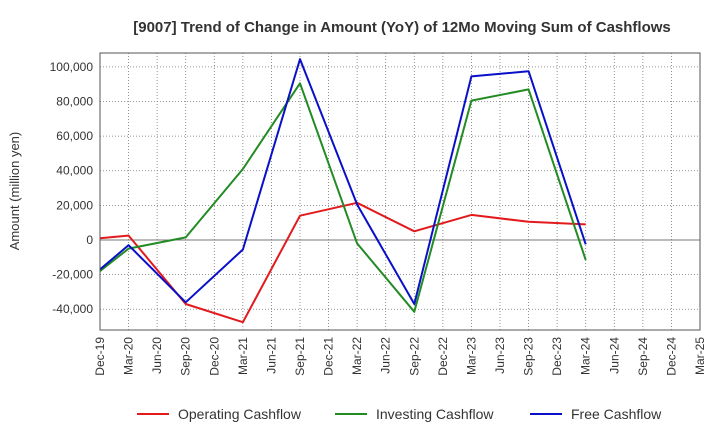 This screenshot has height=440, width=720. Describe the element at coordinates (300, 356) in the screenshot. I see `x-tick-label: Sep-21` at that location.